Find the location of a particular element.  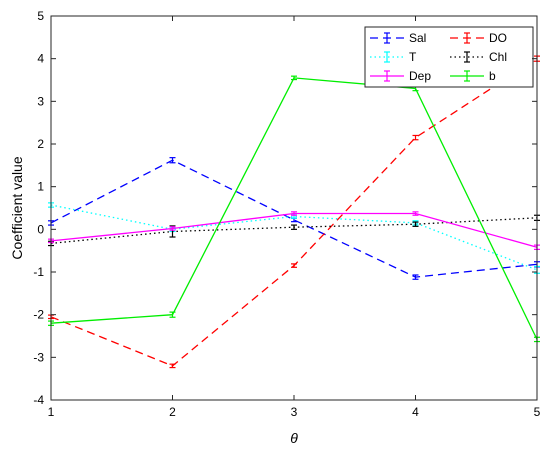

y-tick-label: -2 is located at coordinates (38, 315).